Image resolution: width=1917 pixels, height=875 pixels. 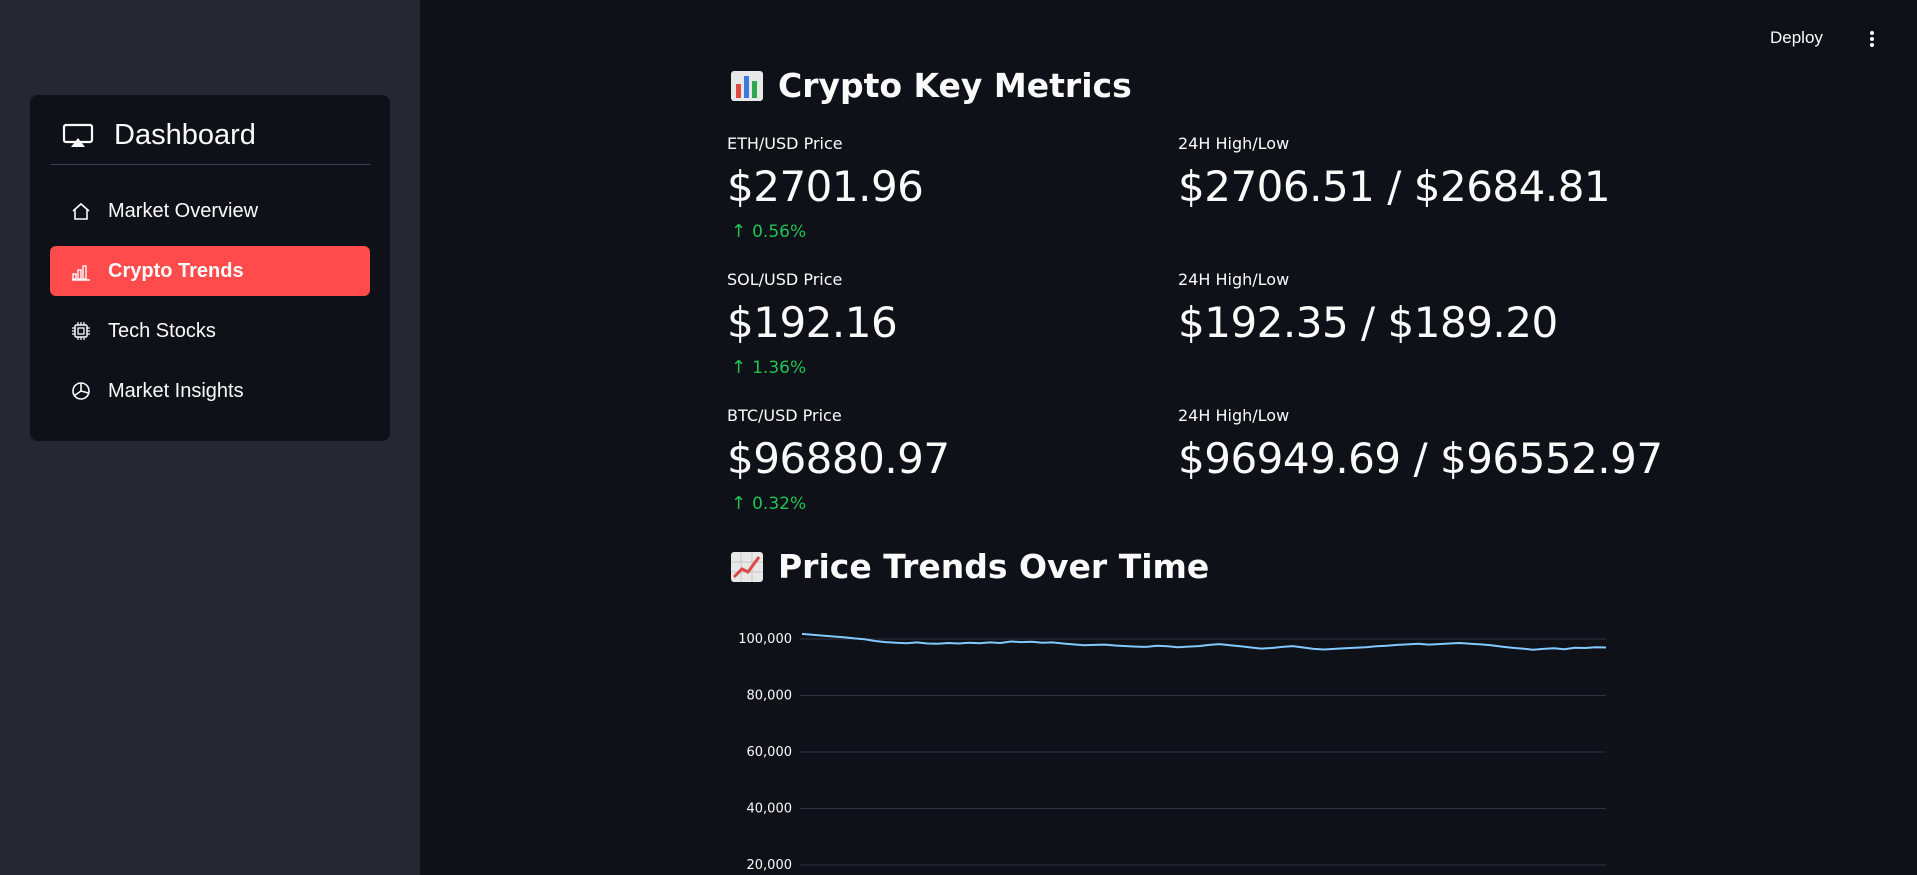 What do you see at coordinates (81, 391) in the screenshot?
I see `pie-chart-icon` at bounding box center [81, 391].